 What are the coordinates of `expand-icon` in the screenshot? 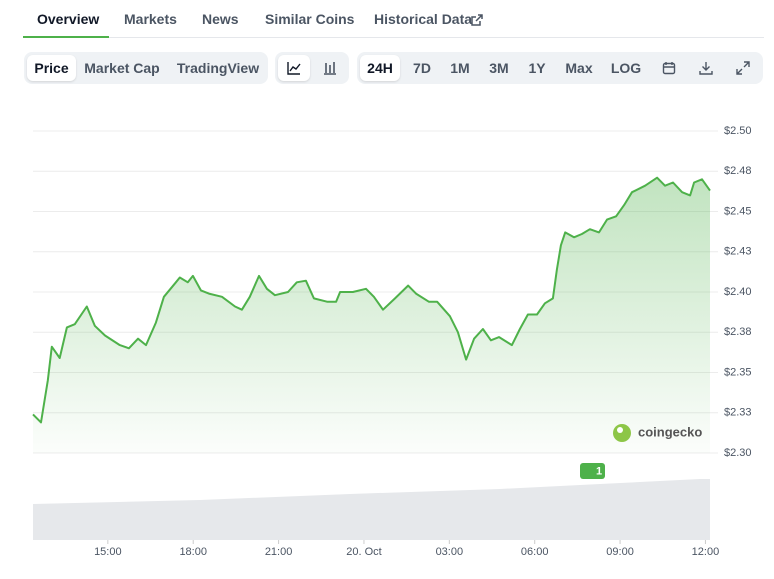 It's located at (743, 68).